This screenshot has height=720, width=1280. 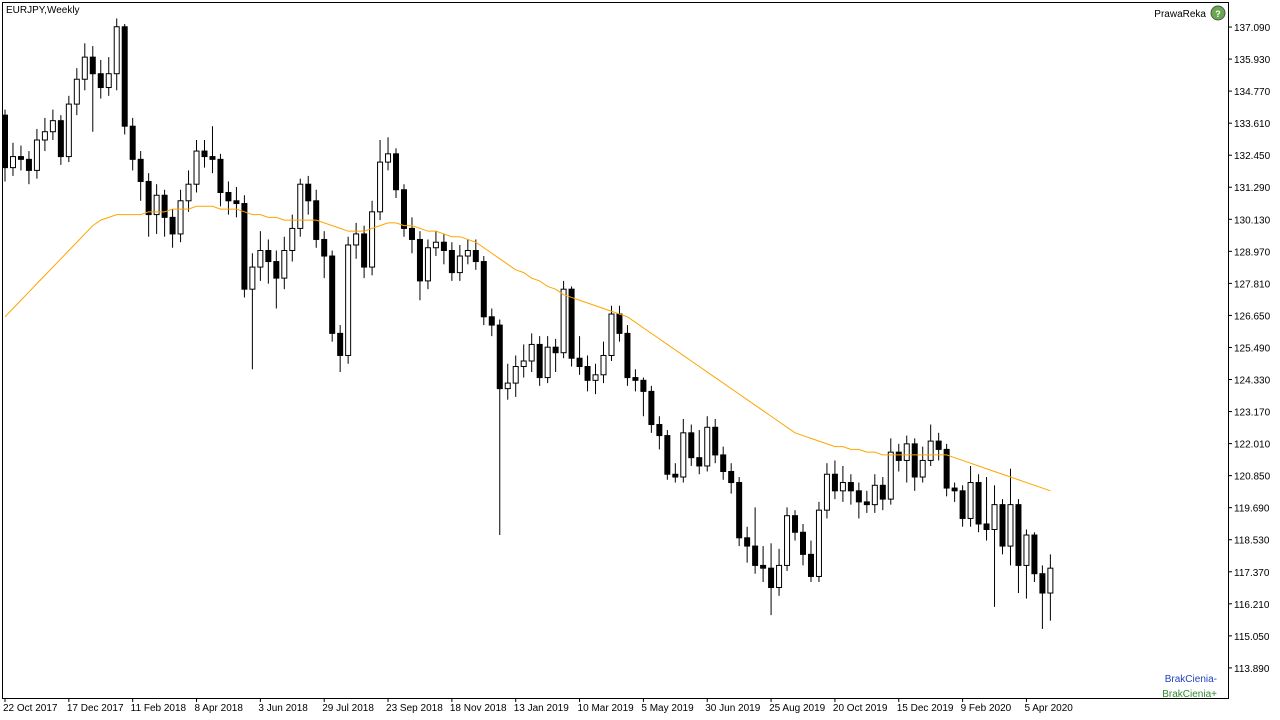 What do you see at coordinates (860, 708) in the screenshot?
I see `x-tick-label: 20 Oct 2019` at bounding box center [860, 708].